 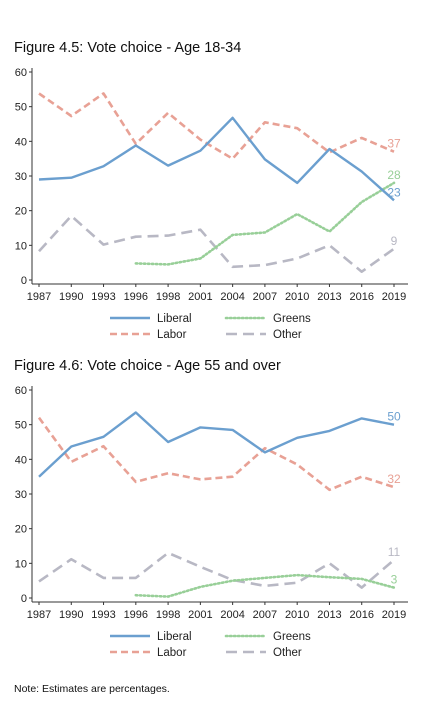 I want to click on end-label-labor: 37, so click(x=394, y=144).